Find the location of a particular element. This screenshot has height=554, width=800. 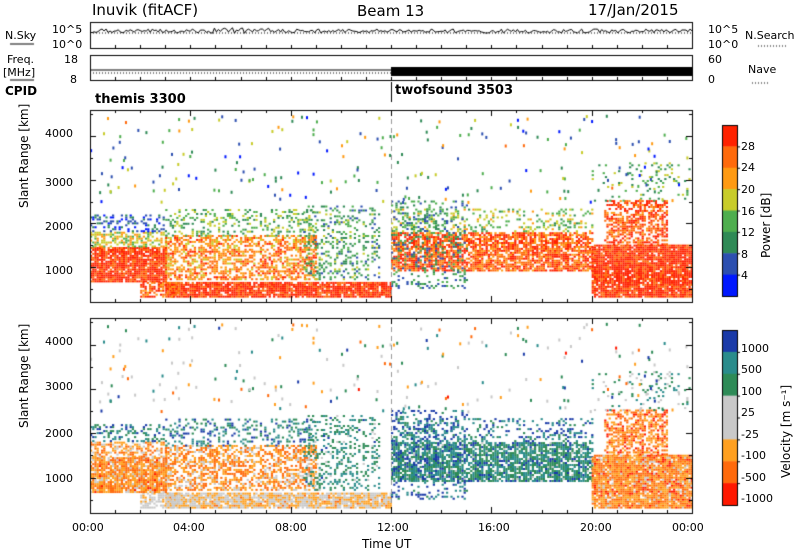

velocity-ylabel: Slant Range [km] is located at coordinates (24, 375).